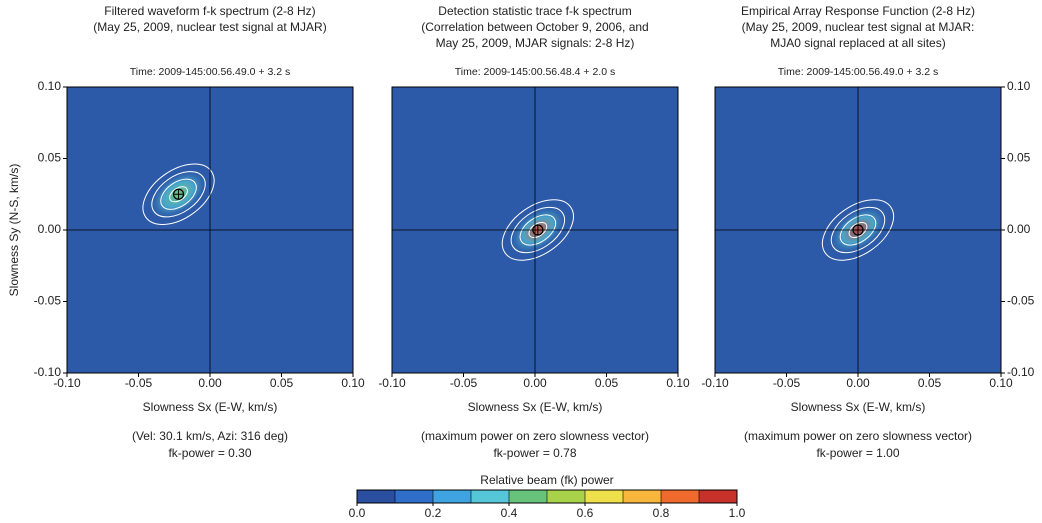  I want to click on time-label: Time: 2009-145:00.56.48.4 + 2.0 s, so click(535, 72).